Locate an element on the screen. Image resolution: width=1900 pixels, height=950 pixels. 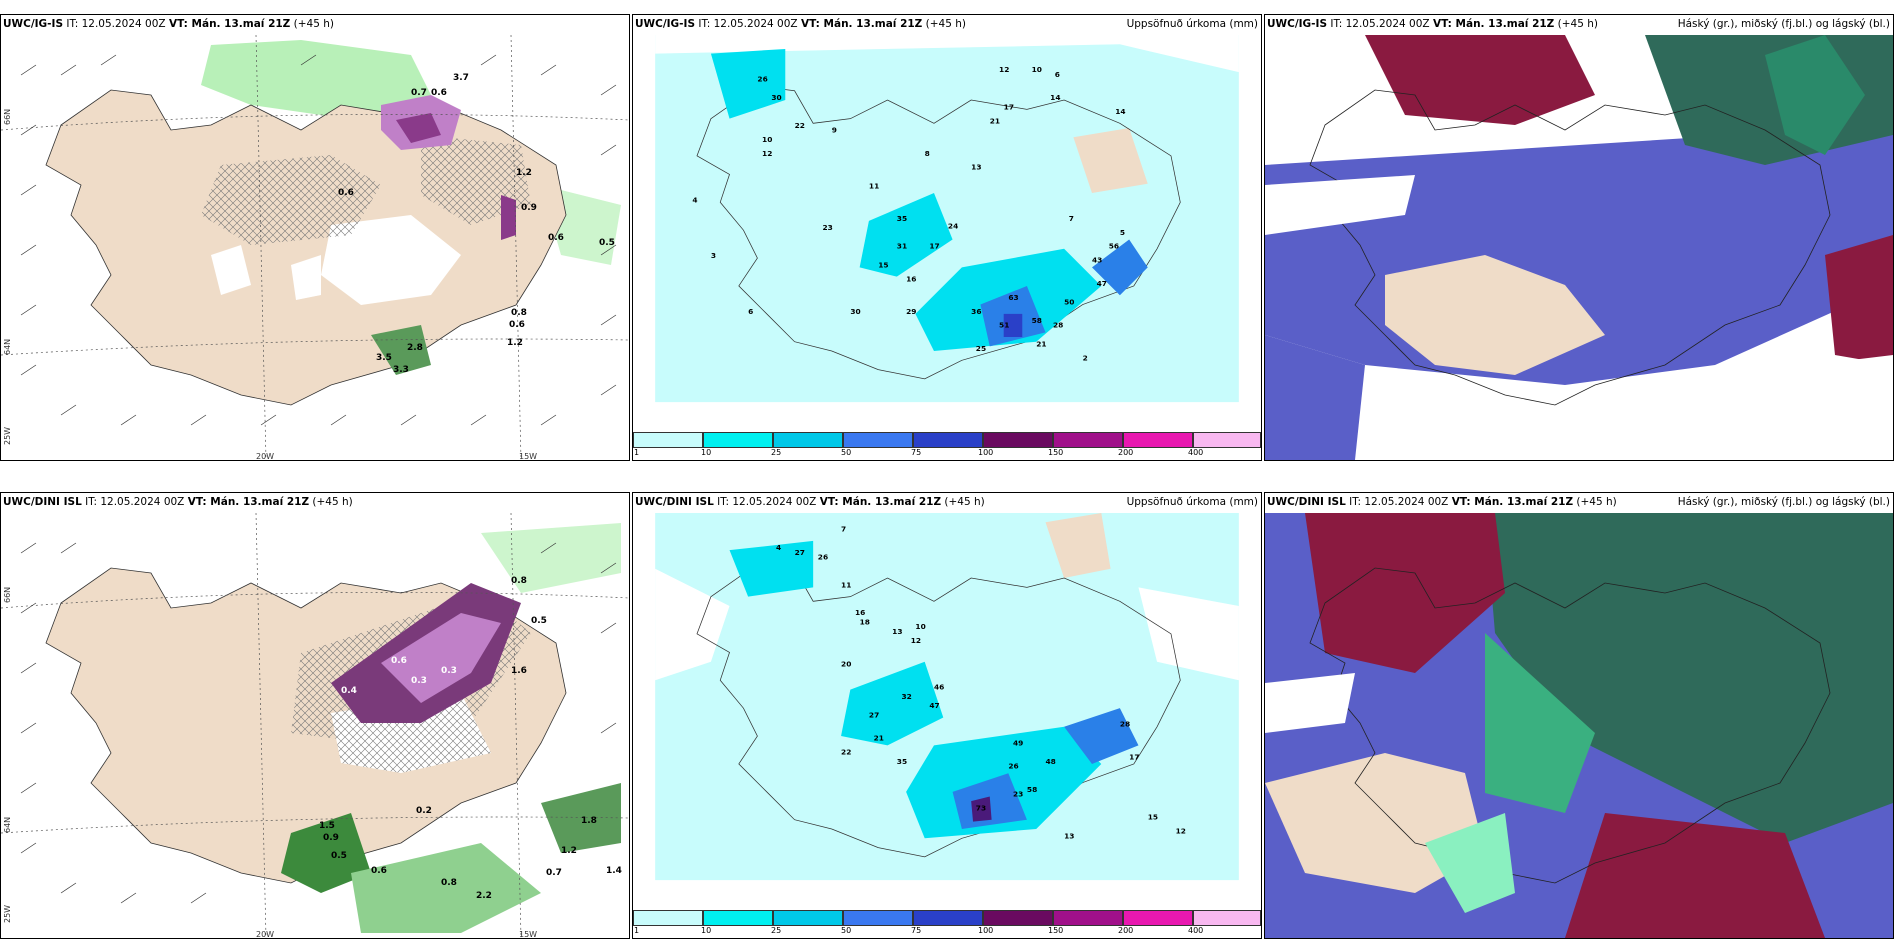
svg-text: 50 is located at coordinates (1069, 302).